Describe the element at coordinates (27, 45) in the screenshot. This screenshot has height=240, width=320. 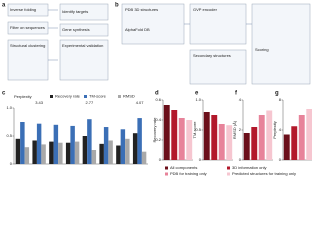
I see `step: Structural clustering` at that location.